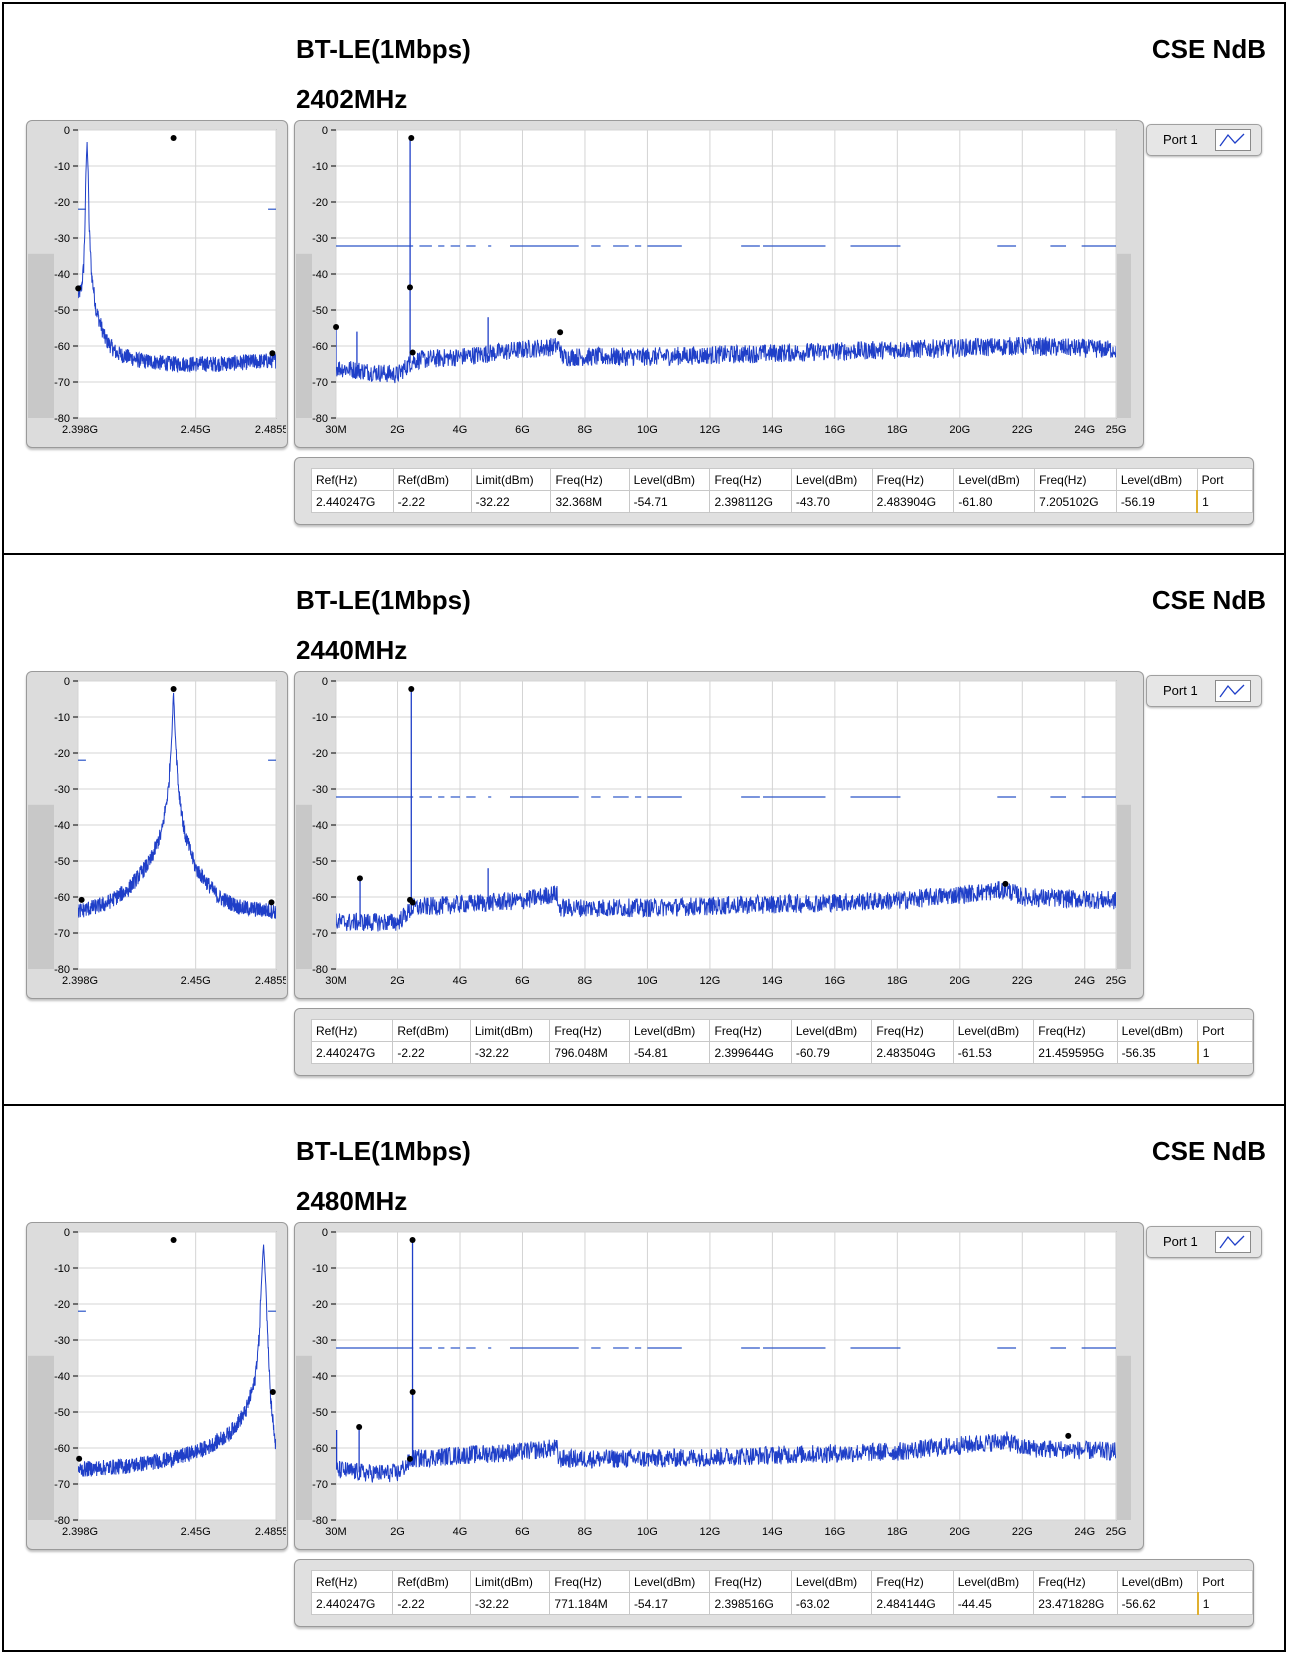 Image resolution: width=1292 pixels, height=1657 pixels. I want to click on x-tick-label: 8G, so click(585, 981).